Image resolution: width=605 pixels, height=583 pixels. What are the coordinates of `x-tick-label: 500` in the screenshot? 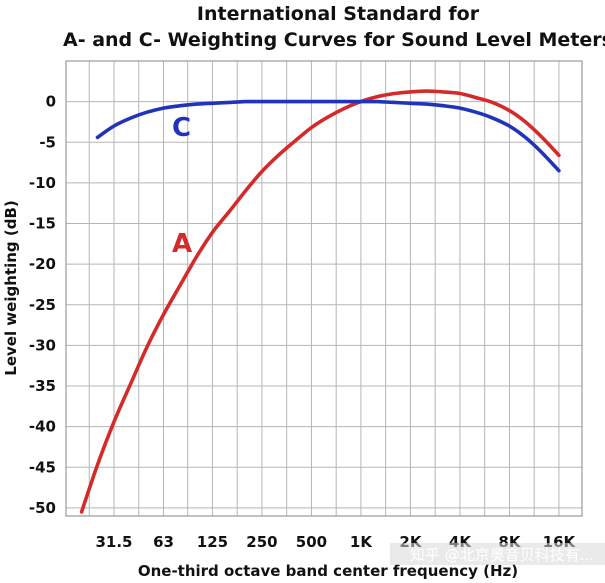 It's located at (311, 542).